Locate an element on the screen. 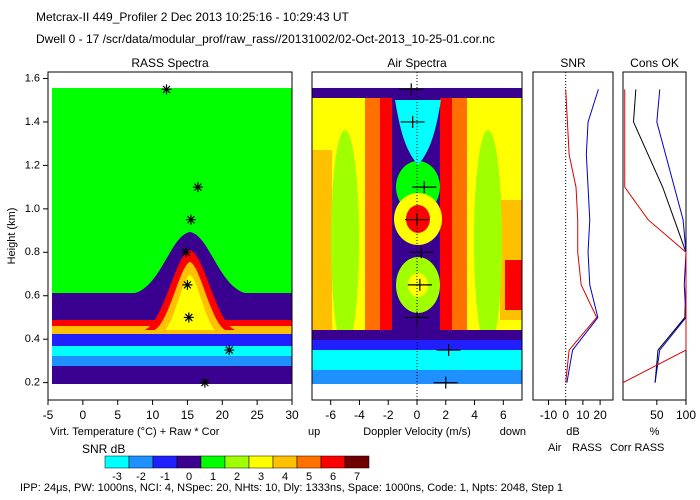  panel-title: SNR is located at coordinates (573, 63).